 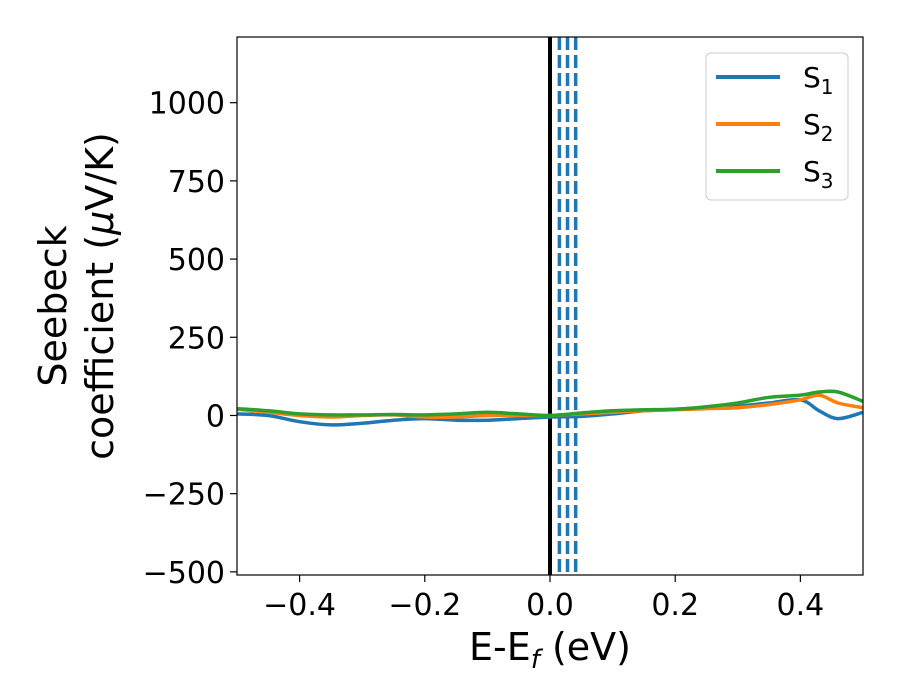 I want to click on x-tick-label: −0.4, so click(x=299, y=605).